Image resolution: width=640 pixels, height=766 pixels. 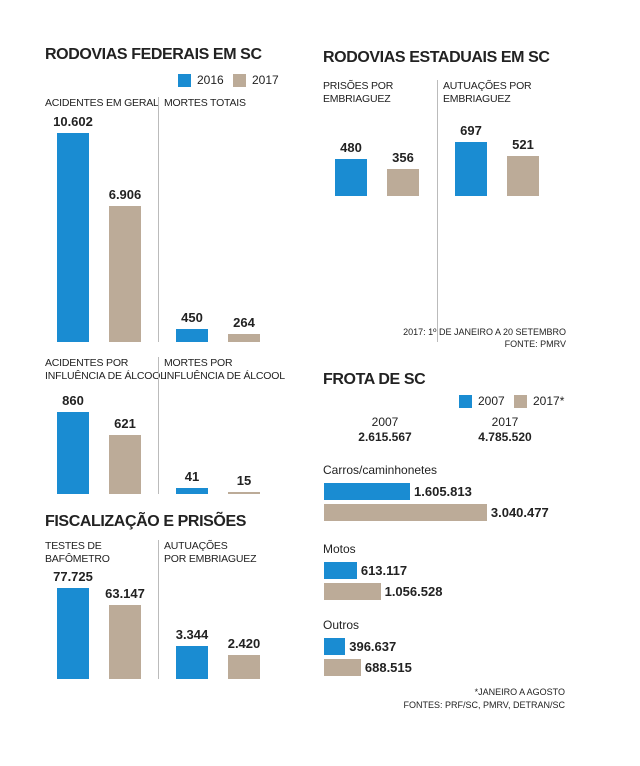 What do you see at coordinates (244, 644) in the screenshot?
I see `value-label: 2.420` at bounding box center [244, 644].